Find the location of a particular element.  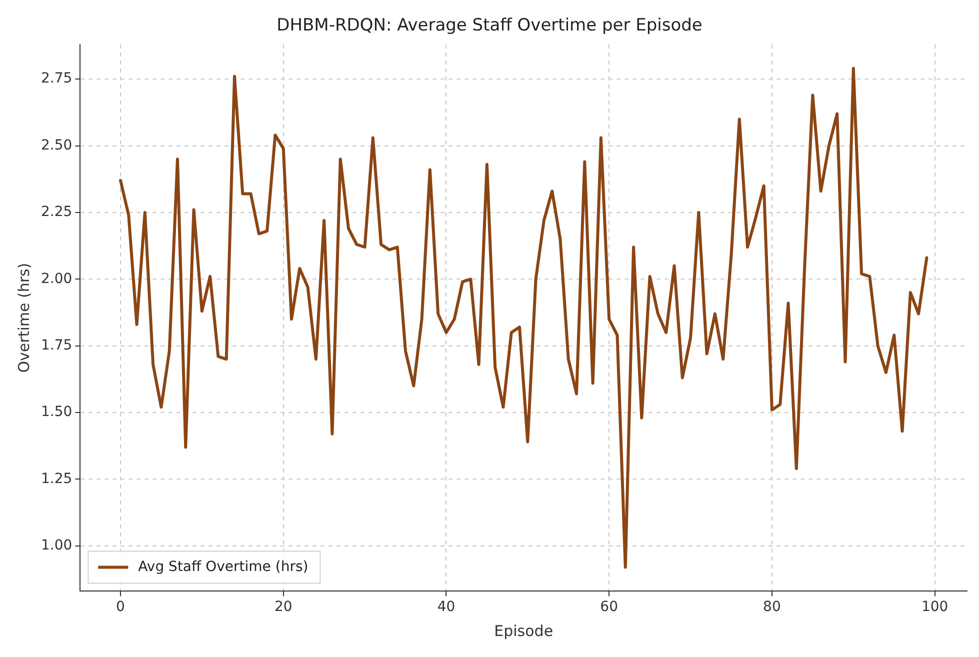

chart-title: DHBM-RDQN: Average Staff Overtime per Episode is located at coordinates (489, 26).